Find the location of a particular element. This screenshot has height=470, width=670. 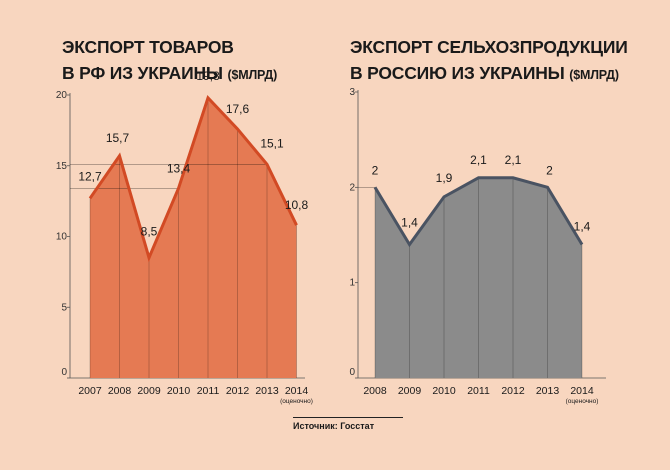

left-title-unit: ($МЛРД) is located at coordinates (252, 75).